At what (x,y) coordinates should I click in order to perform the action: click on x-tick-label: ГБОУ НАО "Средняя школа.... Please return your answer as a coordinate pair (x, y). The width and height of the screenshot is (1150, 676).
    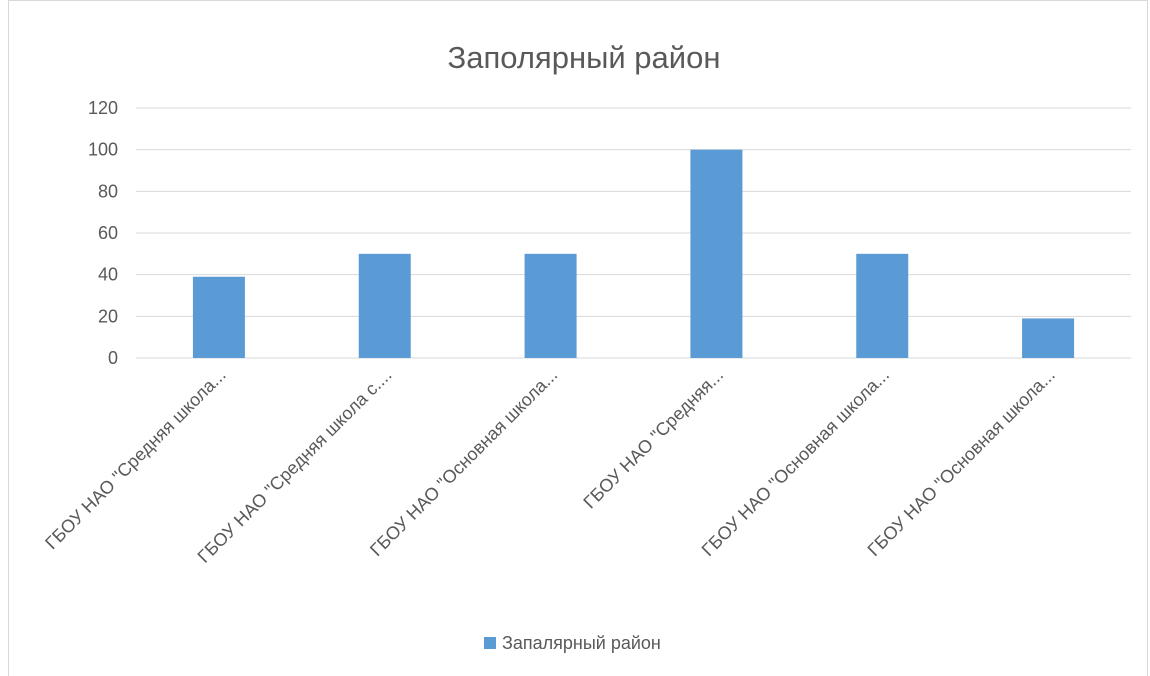
    Looking at the image, I should click on (135, 459).